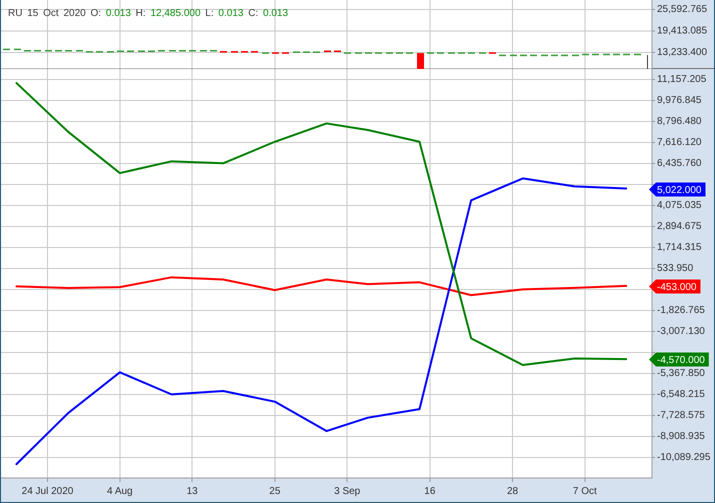 This screenshot has height=503, width=715. What do you see at coordinates (681, 436) in the screenshot?
I see `y-tick-label: -8,908.935` at bounding box center [681, 436].